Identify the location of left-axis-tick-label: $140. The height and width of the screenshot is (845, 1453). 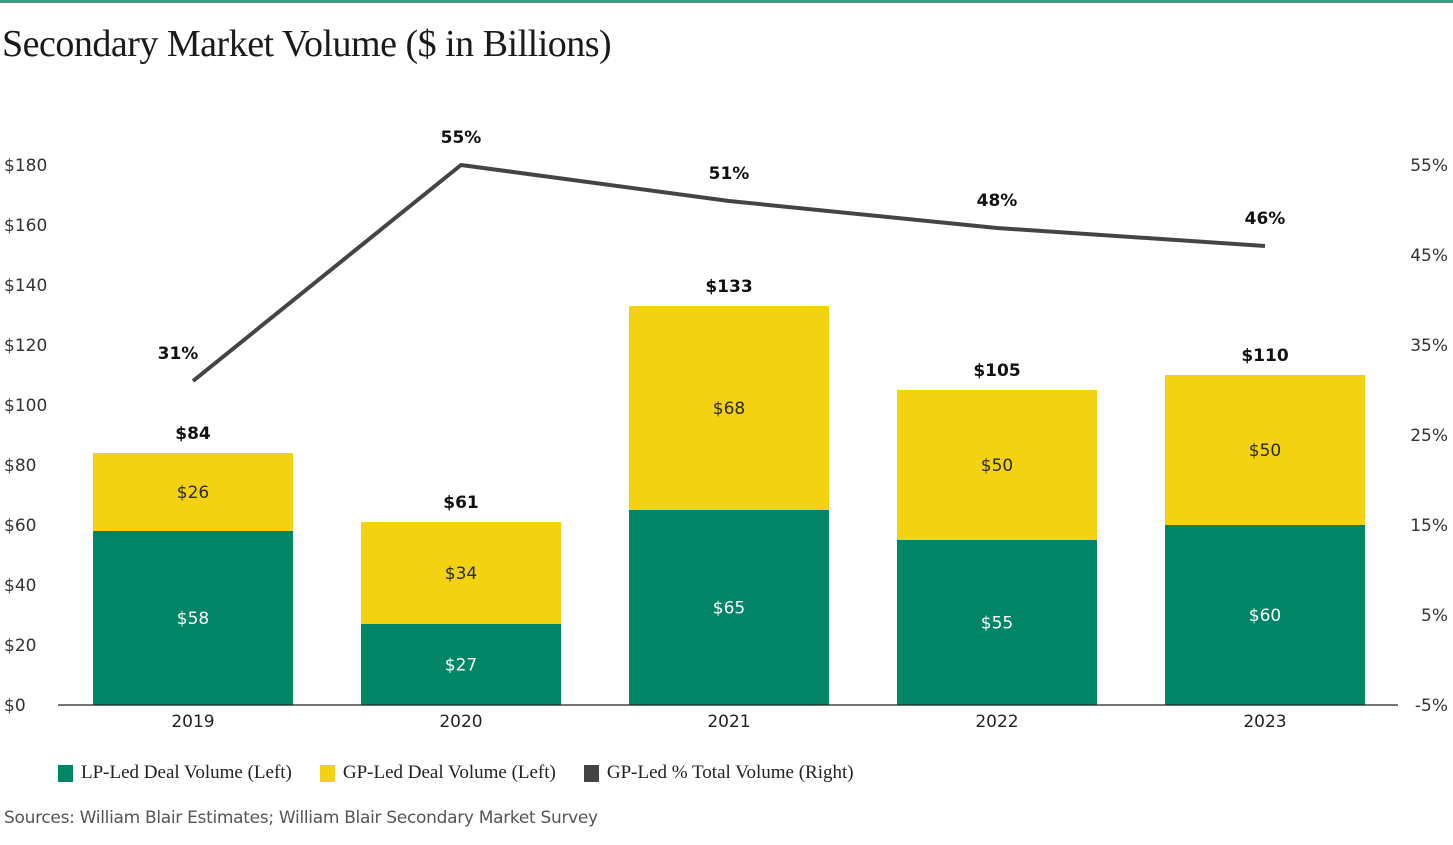
(25, 286).